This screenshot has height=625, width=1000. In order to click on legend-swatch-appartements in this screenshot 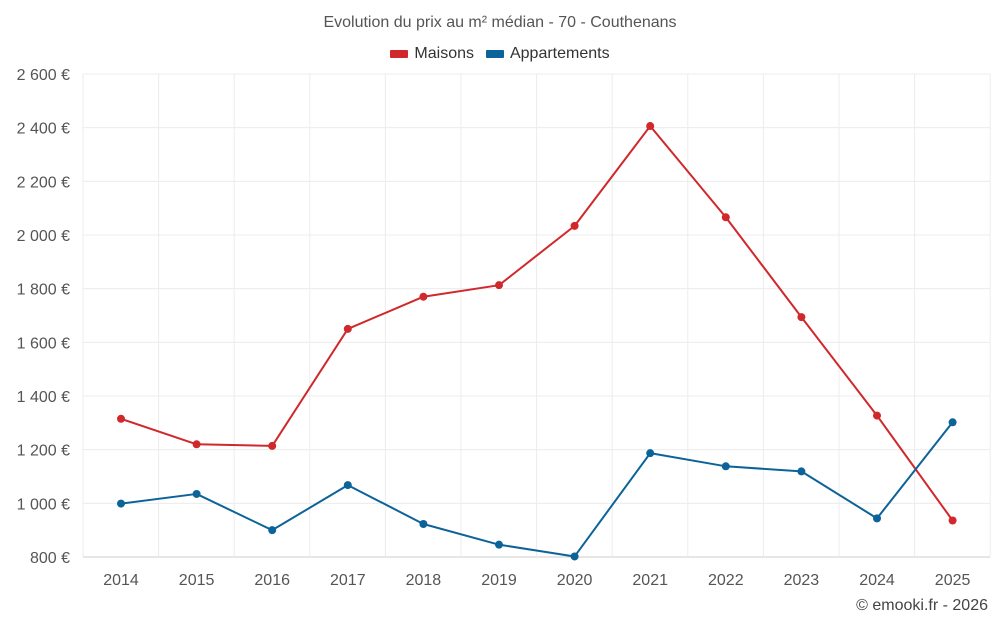, I will do `click(494, 54)`.